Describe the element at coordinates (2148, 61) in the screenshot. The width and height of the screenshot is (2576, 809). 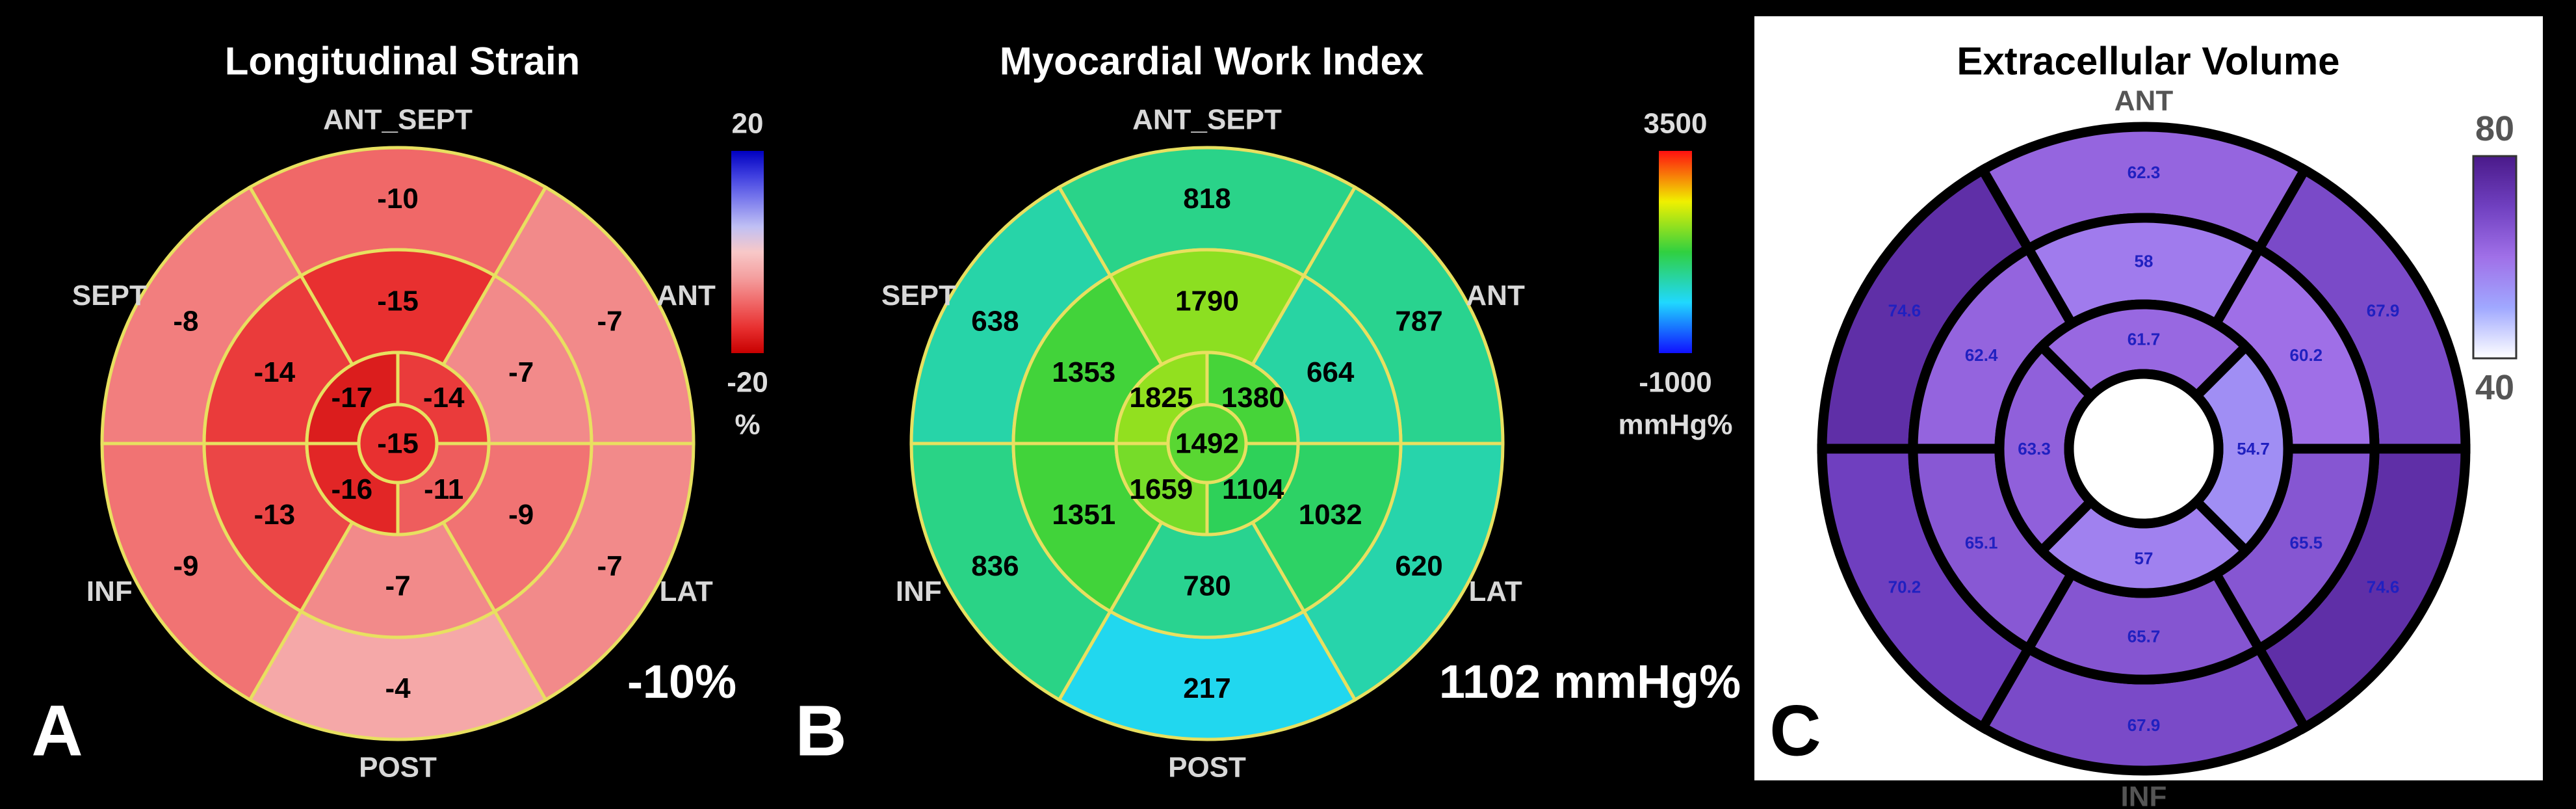
I see `panel-title: Extracellular Volume` at that location.